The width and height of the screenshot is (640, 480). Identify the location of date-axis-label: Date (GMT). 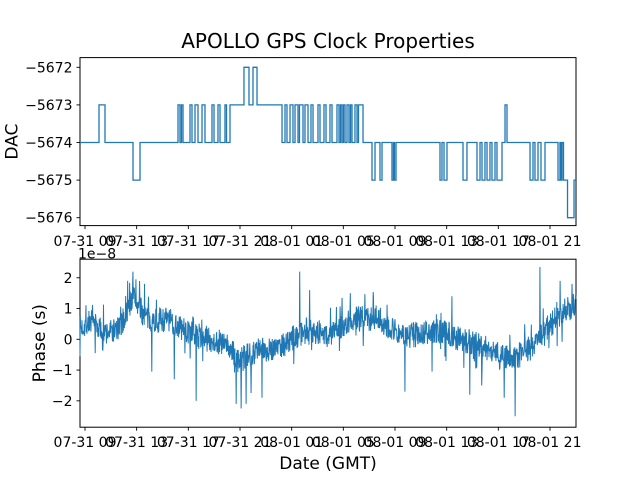
(328, 464).